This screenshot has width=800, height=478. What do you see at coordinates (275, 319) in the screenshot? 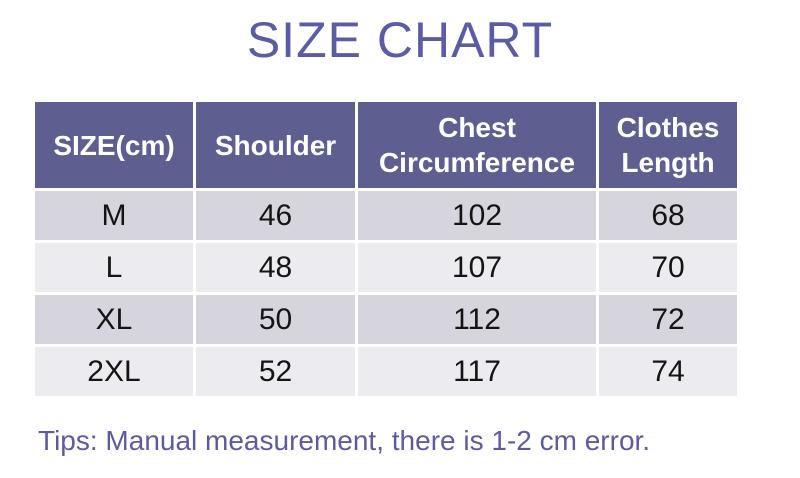
I see `cell-shoulder-xl: 50` at bounding box center [275, 319].